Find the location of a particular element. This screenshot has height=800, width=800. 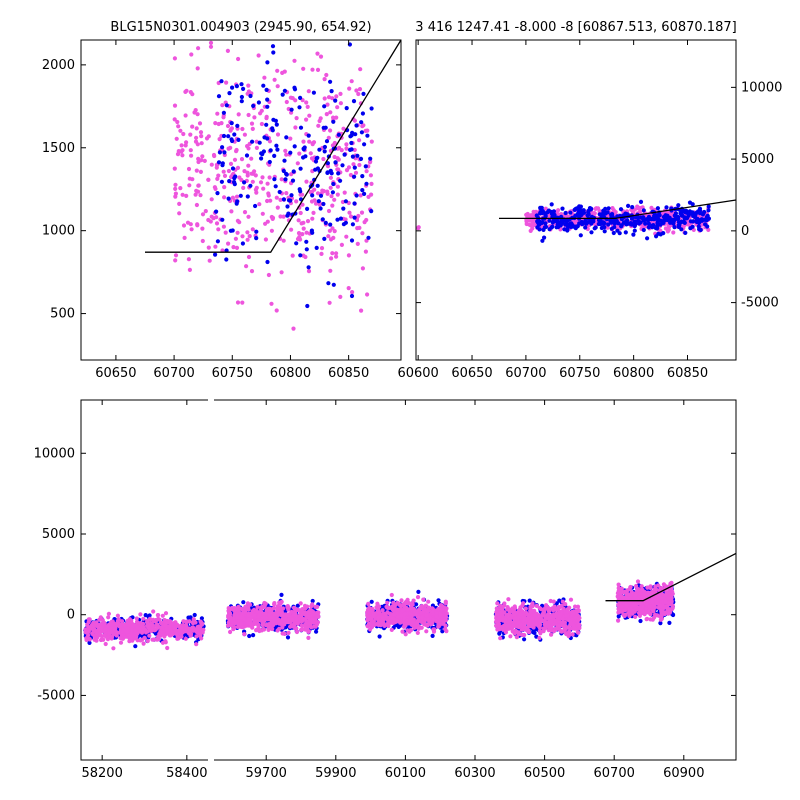

tr-ytick-label: -5000 is located at coordinates (760, 303).